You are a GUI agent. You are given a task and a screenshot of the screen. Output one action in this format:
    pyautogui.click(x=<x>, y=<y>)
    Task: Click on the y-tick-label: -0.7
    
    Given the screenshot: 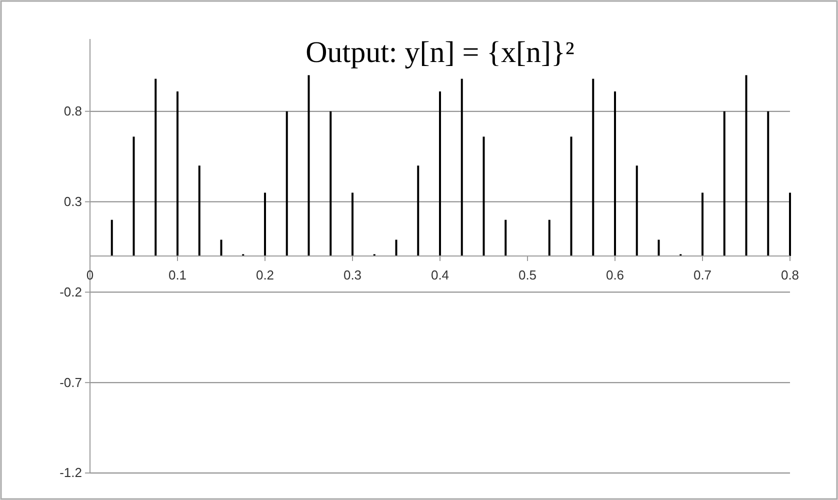 What is the action you would take?
    pyautogui.click(x=71, y=382)
    